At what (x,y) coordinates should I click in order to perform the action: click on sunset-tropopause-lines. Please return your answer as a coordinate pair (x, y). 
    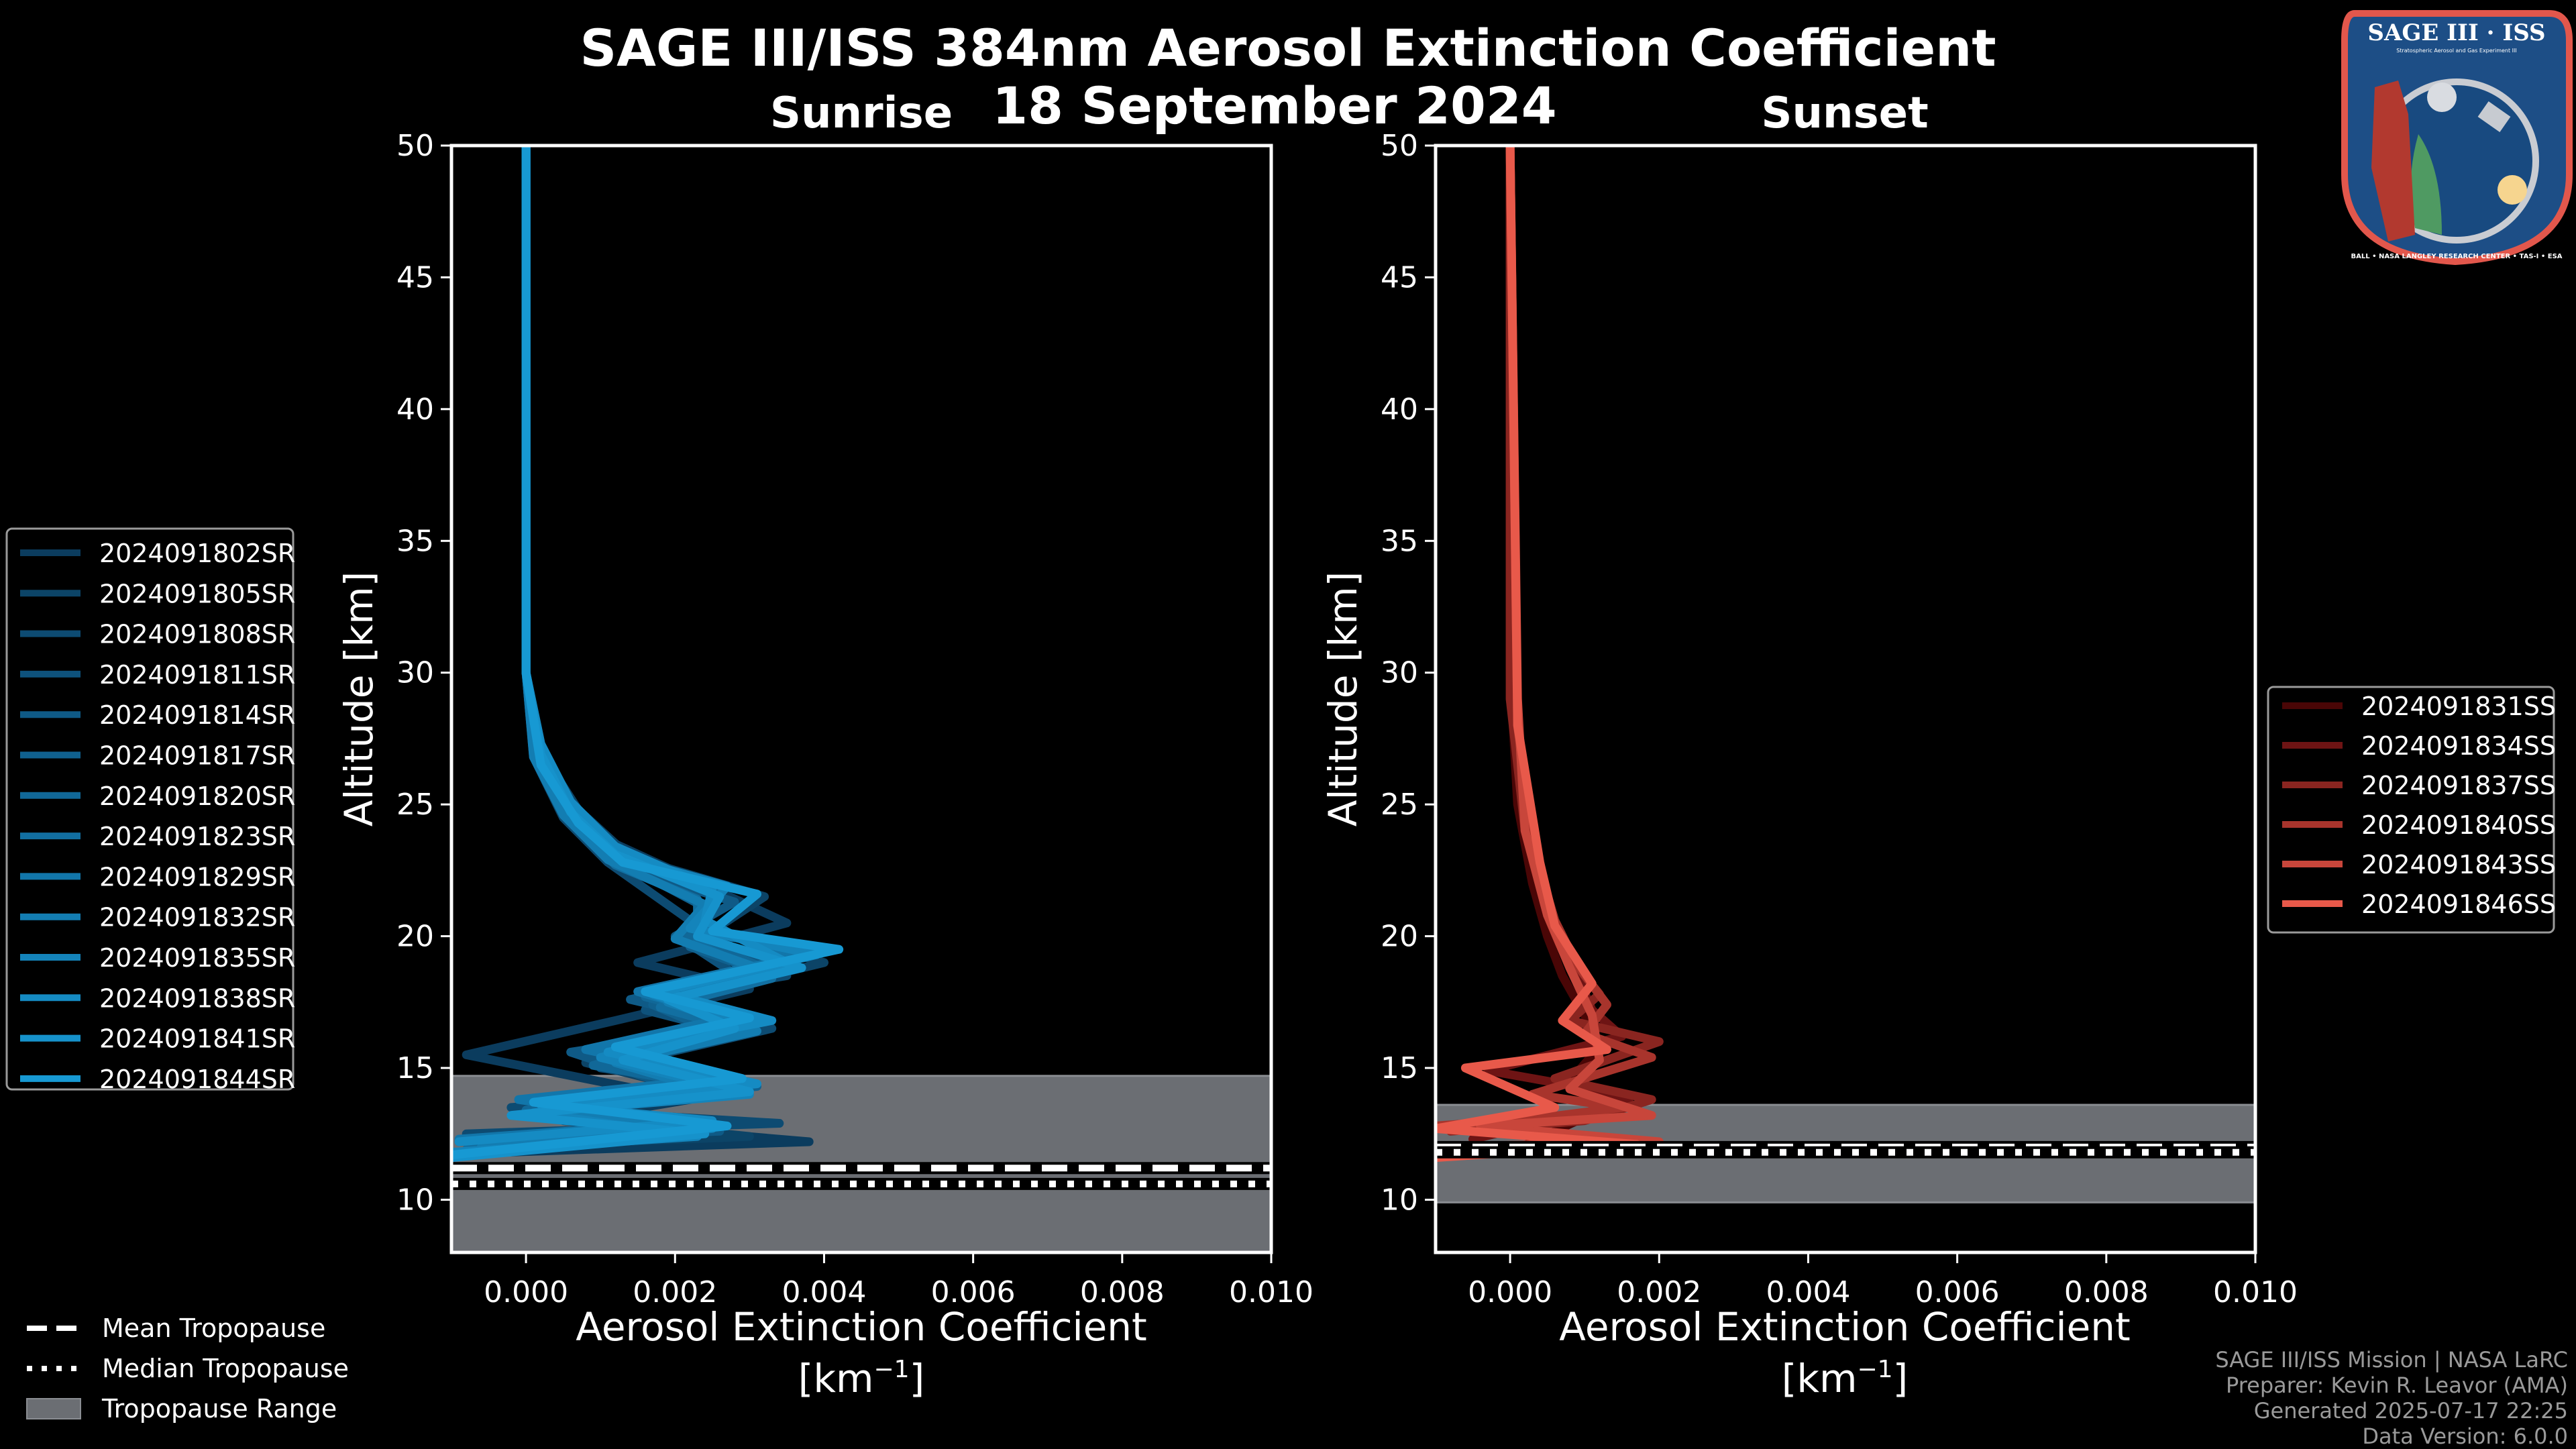
    Looking at the image, I should click on (1845, 1149).